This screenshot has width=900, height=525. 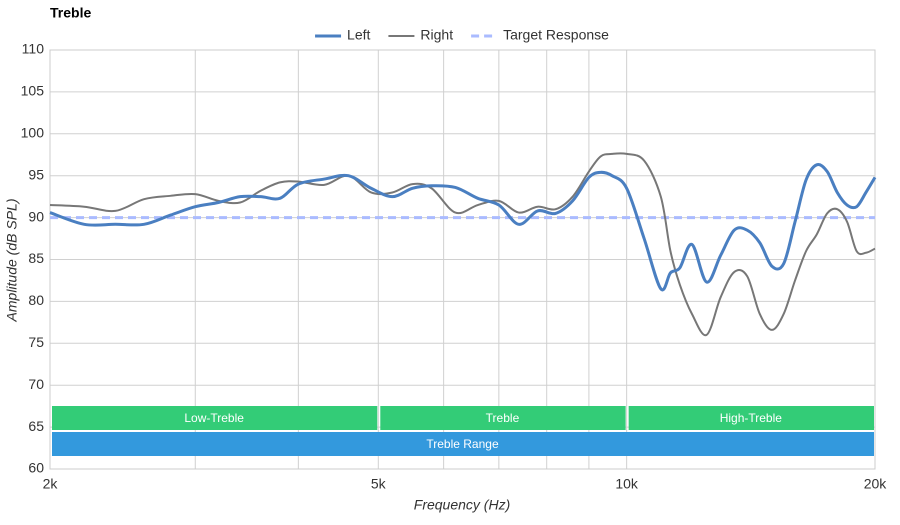 What do you see at coordinates (36, 384) in the screenshot?
I see `y-tick-label: 70` at bounding box center [36, 384].